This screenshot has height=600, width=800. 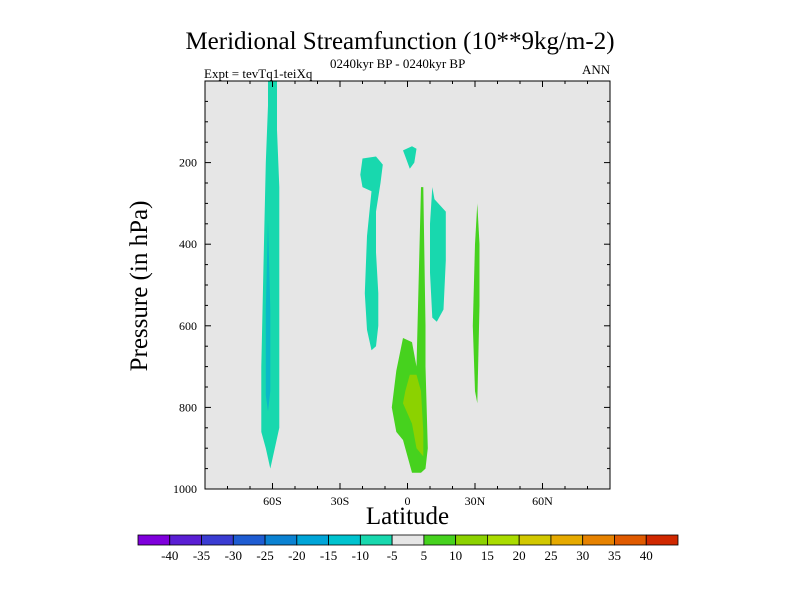 What do you see at coordinates (188, 244) in the screenshot?
I see `y-tick-label: 400` at bounding box center [188, 244].